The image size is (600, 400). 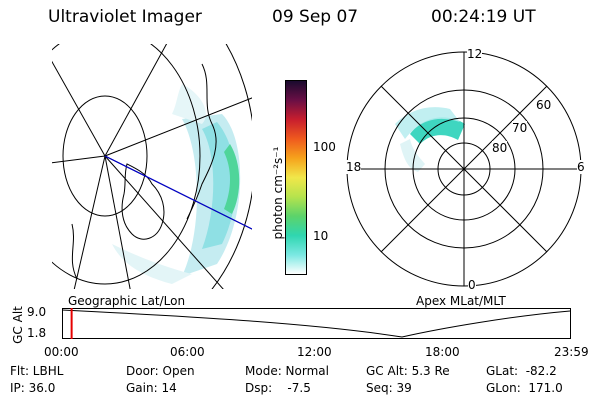 What do you see at coordinates (316, 323) in the screenshot?
I see `timeline-plot` at bounding box center [316, 323].